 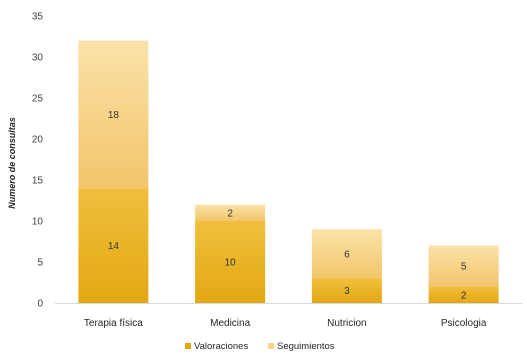 What do you see at coordinates (12, 163) in the screenshot?
I see `y-axis-title: Numero de consultas` at bounding box center [12, 163].